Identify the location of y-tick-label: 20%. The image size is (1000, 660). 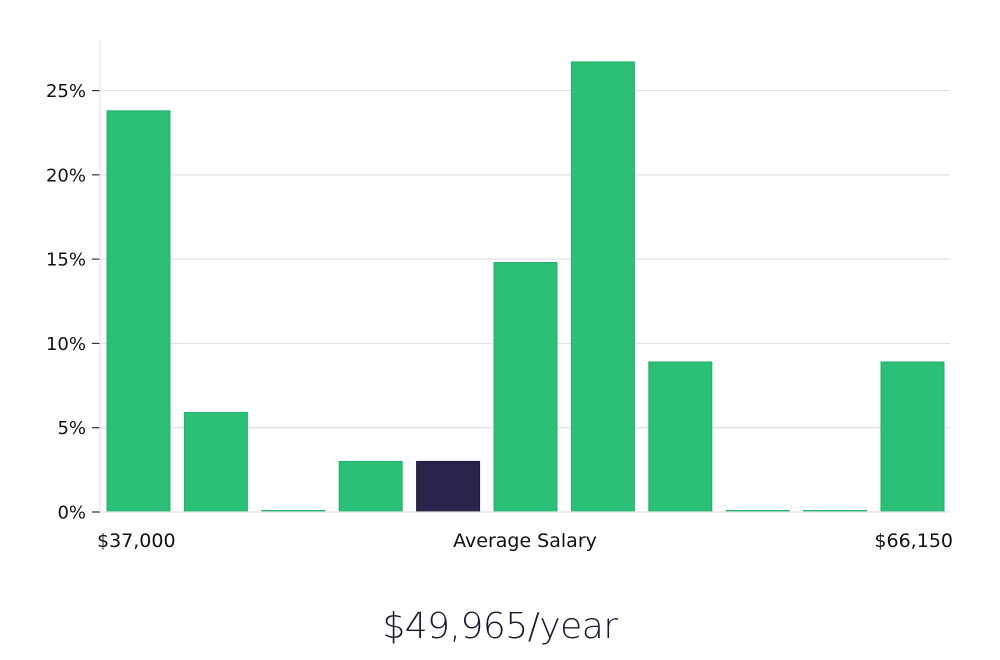
(66, 175).